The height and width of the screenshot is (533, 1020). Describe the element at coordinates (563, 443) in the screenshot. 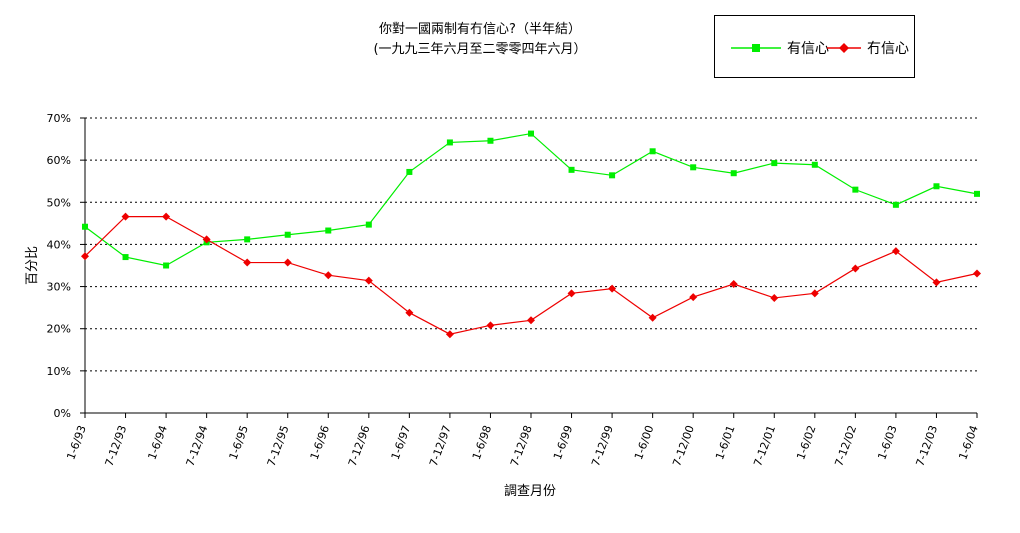

I see `x-tick-label: 1-6/99` at that location.